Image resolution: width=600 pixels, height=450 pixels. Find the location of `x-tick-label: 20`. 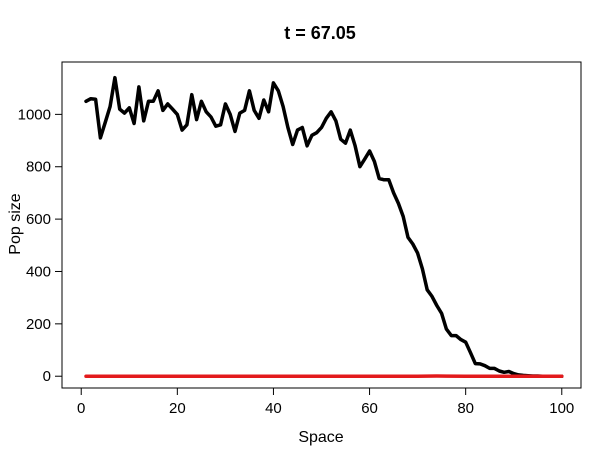

x-tick-label: 20 is located at coordinates (177, 408).